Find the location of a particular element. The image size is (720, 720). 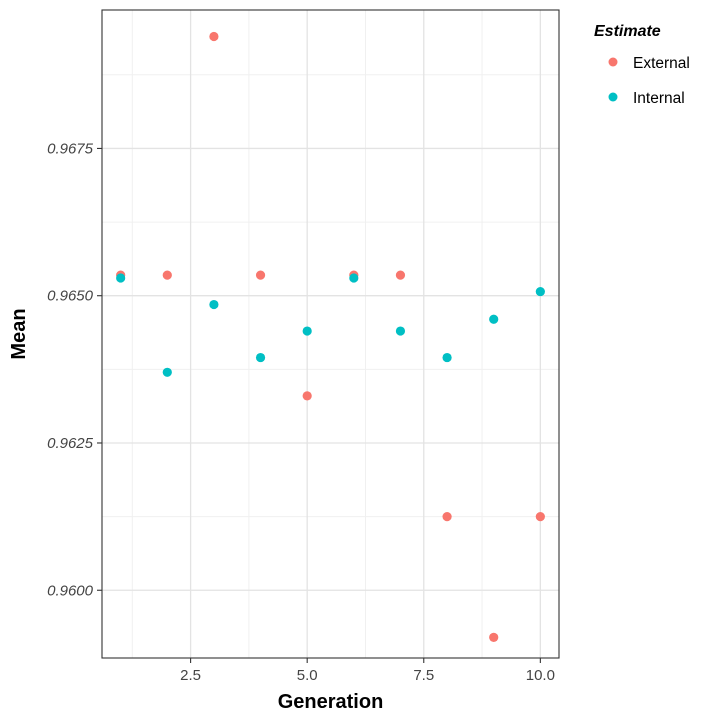

x-axis-title: Generation is located at coordinates (331, 702).